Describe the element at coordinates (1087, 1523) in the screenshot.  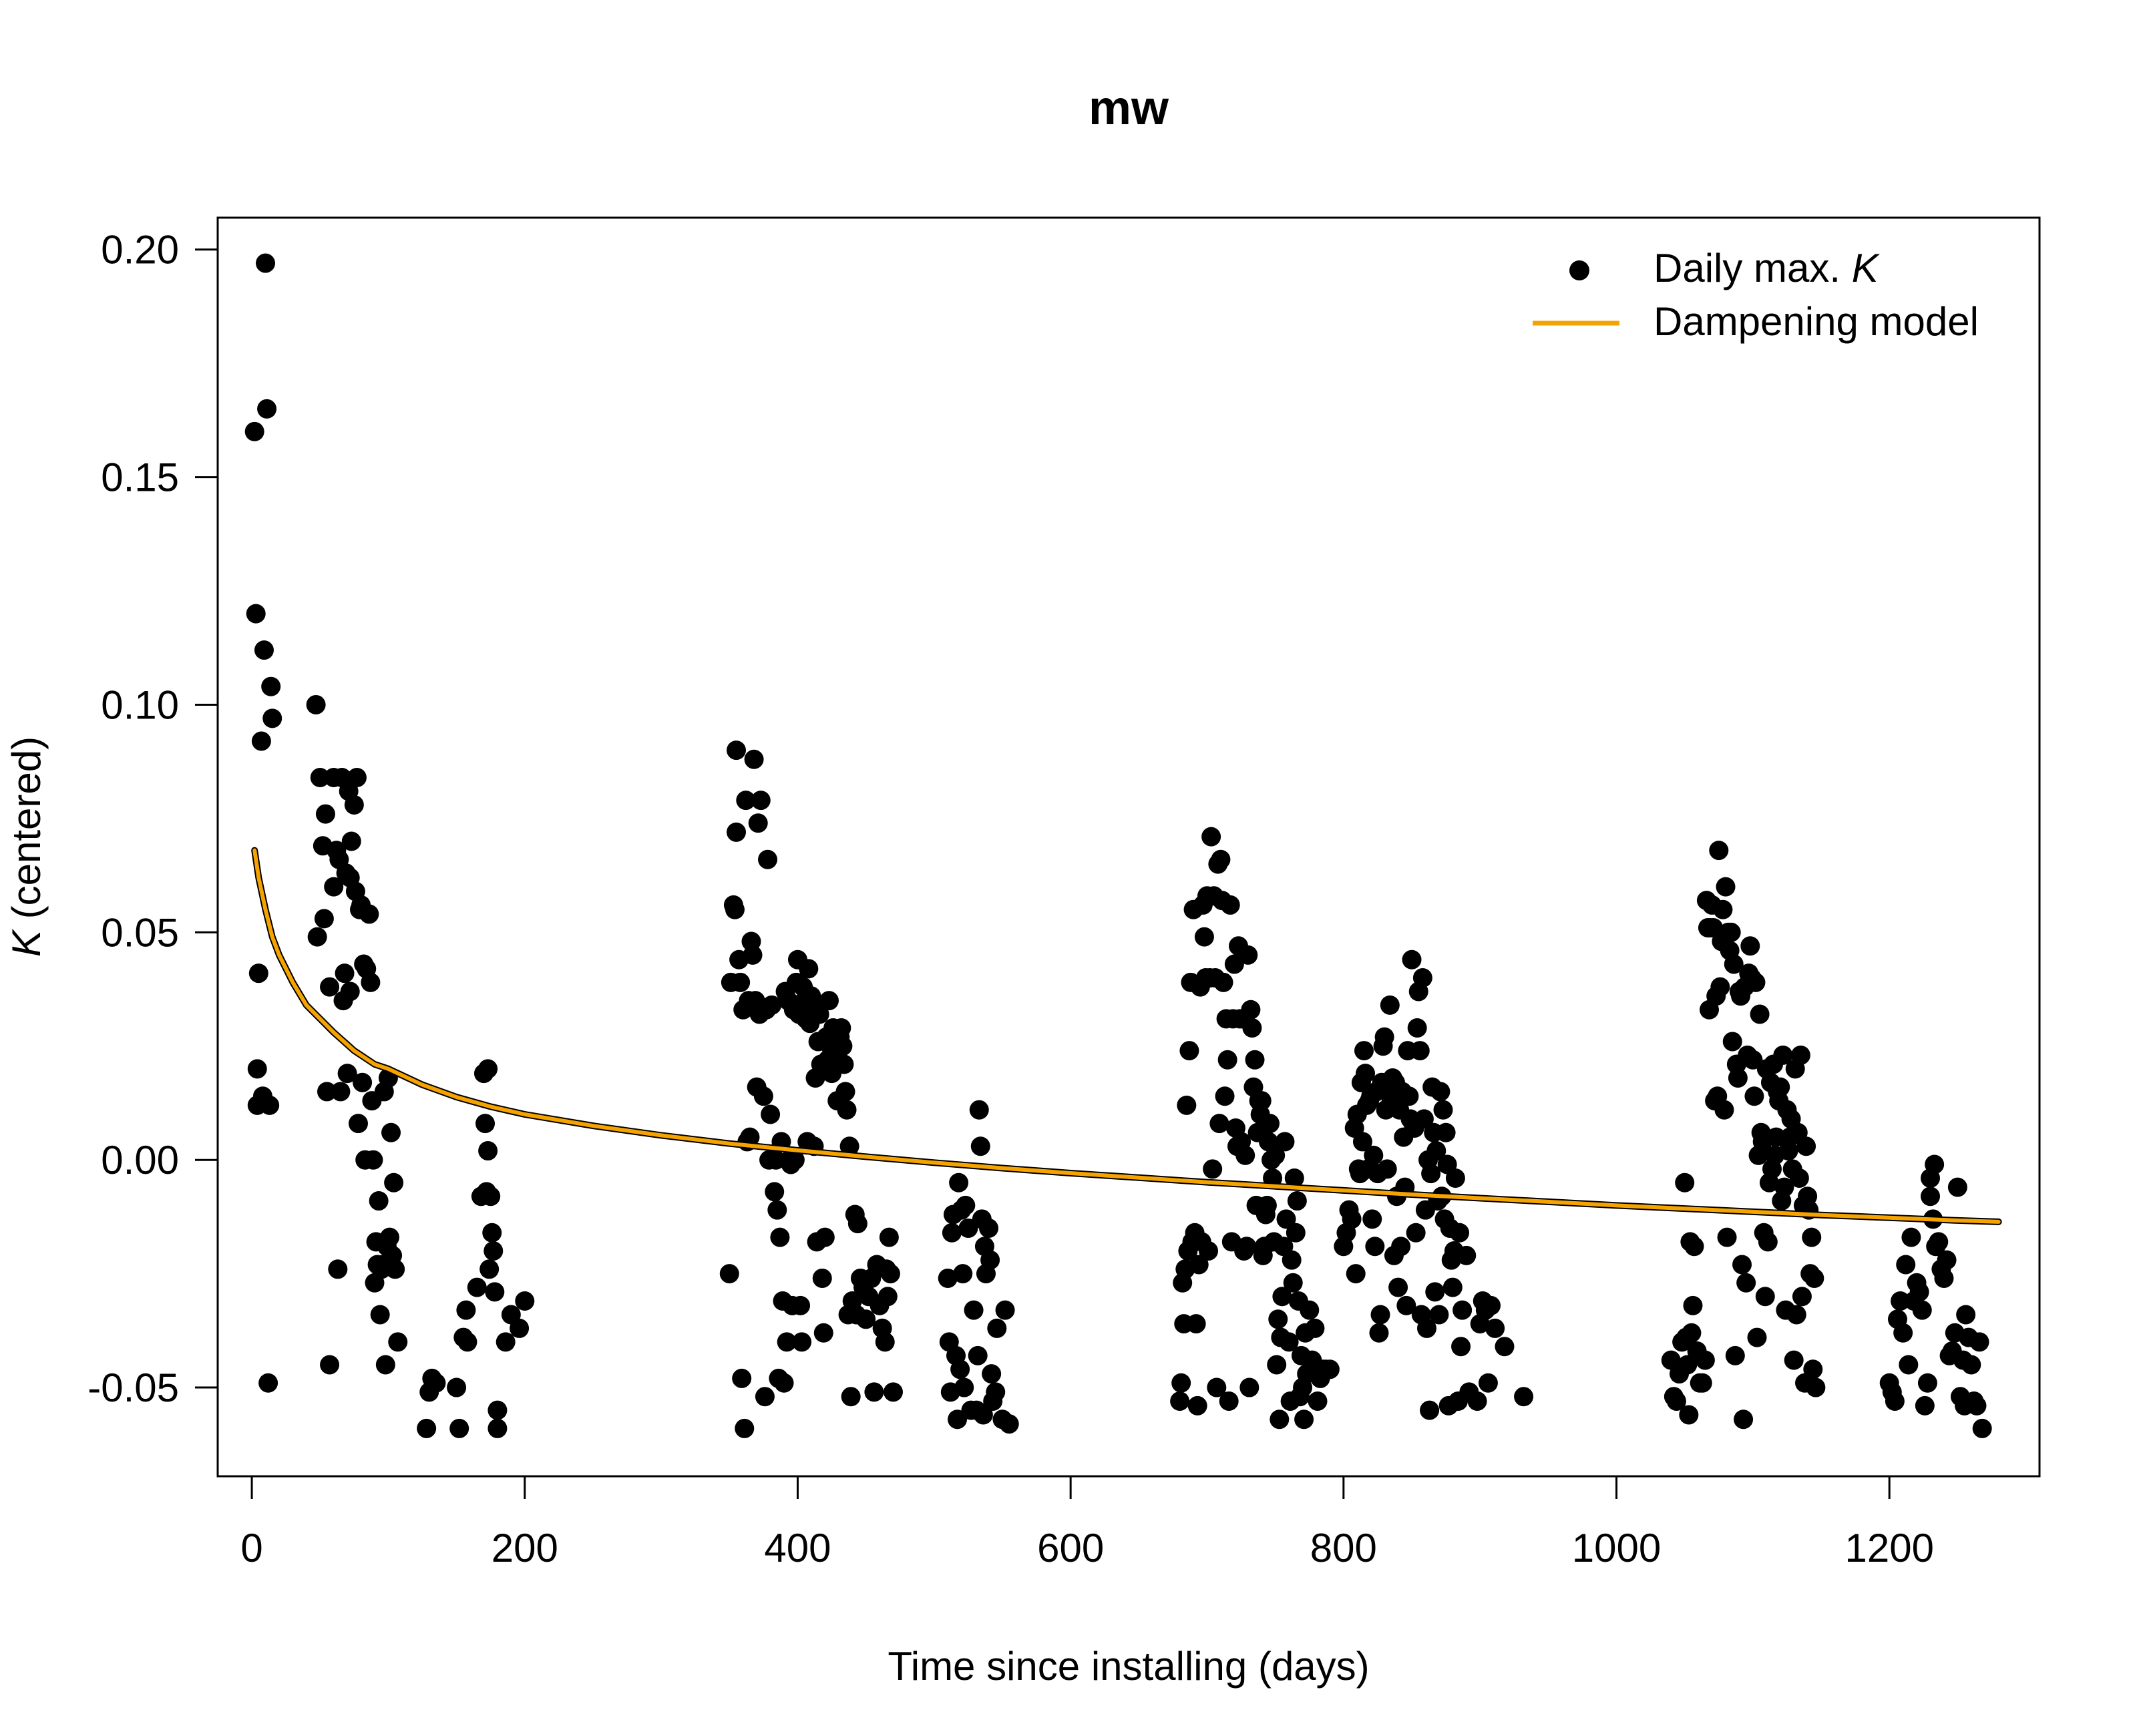
I see `x-axis: 0 200 400 600 800 1000 1200` at that location.